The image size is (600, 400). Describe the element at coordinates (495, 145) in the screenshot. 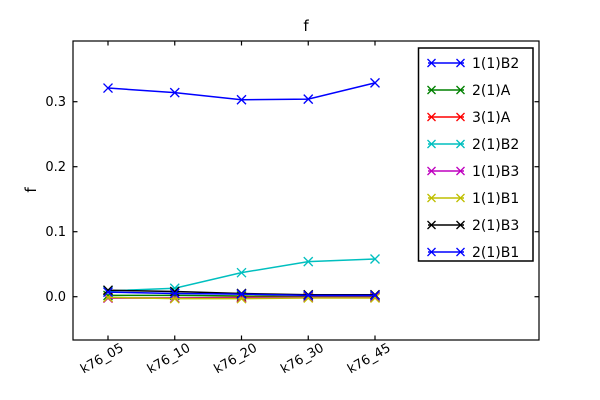

I see `legend-item-label: 2(1)B2` at that location.